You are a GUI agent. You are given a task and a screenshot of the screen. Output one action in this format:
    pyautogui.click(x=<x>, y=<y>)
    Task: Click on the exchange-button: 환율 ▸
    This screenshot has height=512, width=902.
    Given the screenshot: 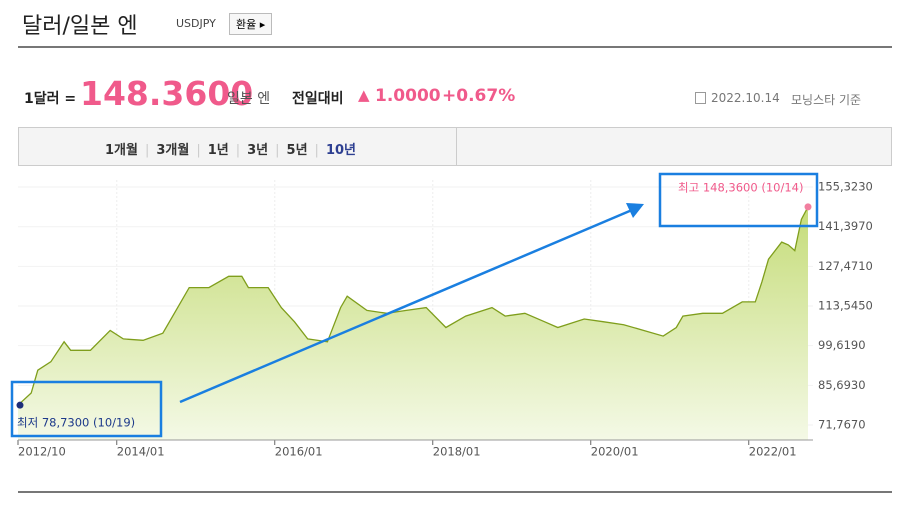 What is the action you would take?
    pyautogui.click(x=251, y=24)
    